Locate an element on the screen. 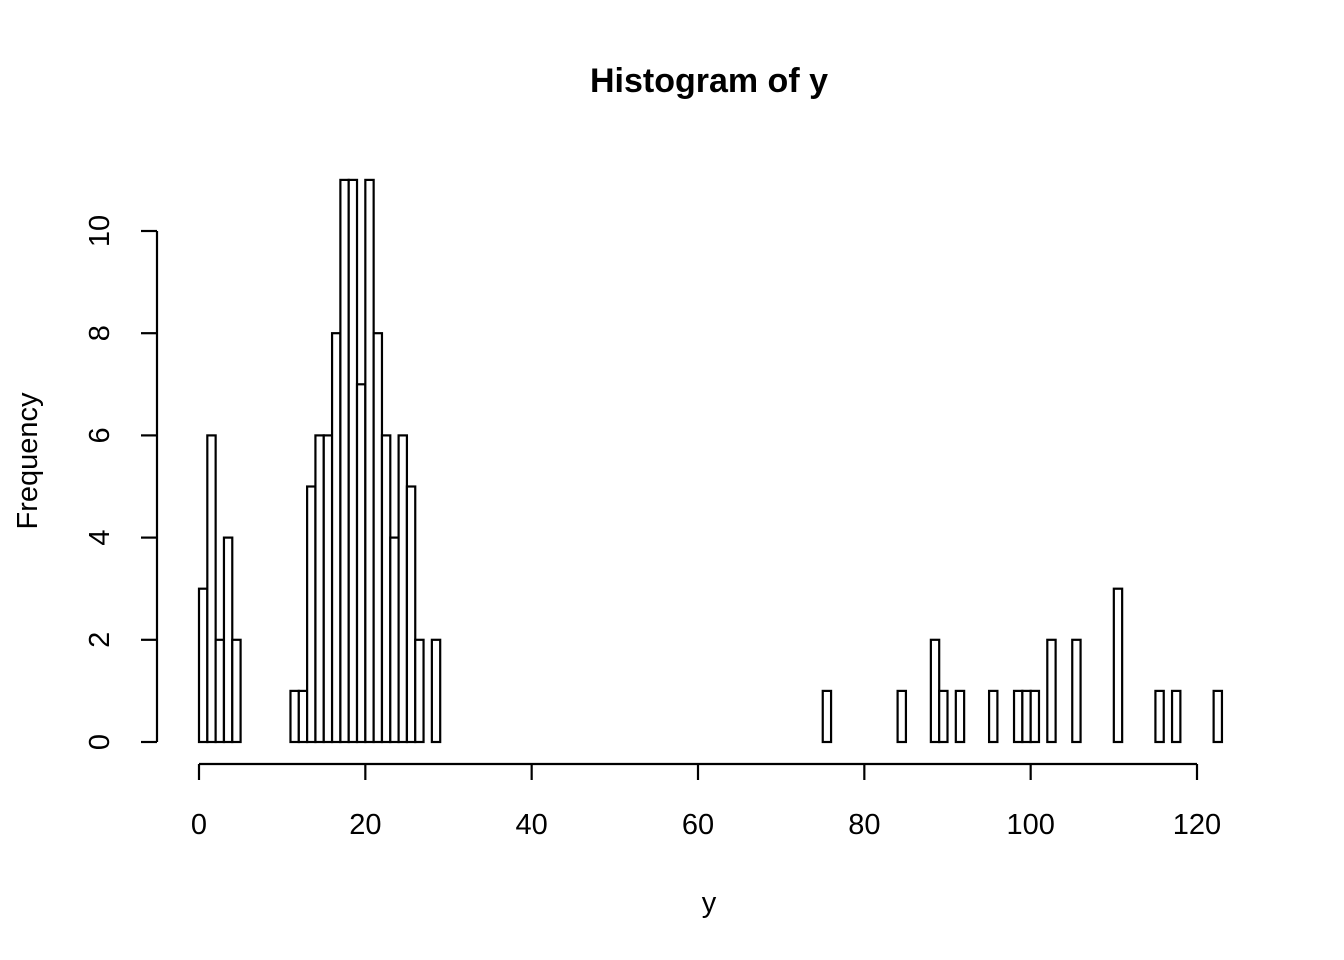  y-tick-label: 0 is located at coordinates (100, 742).